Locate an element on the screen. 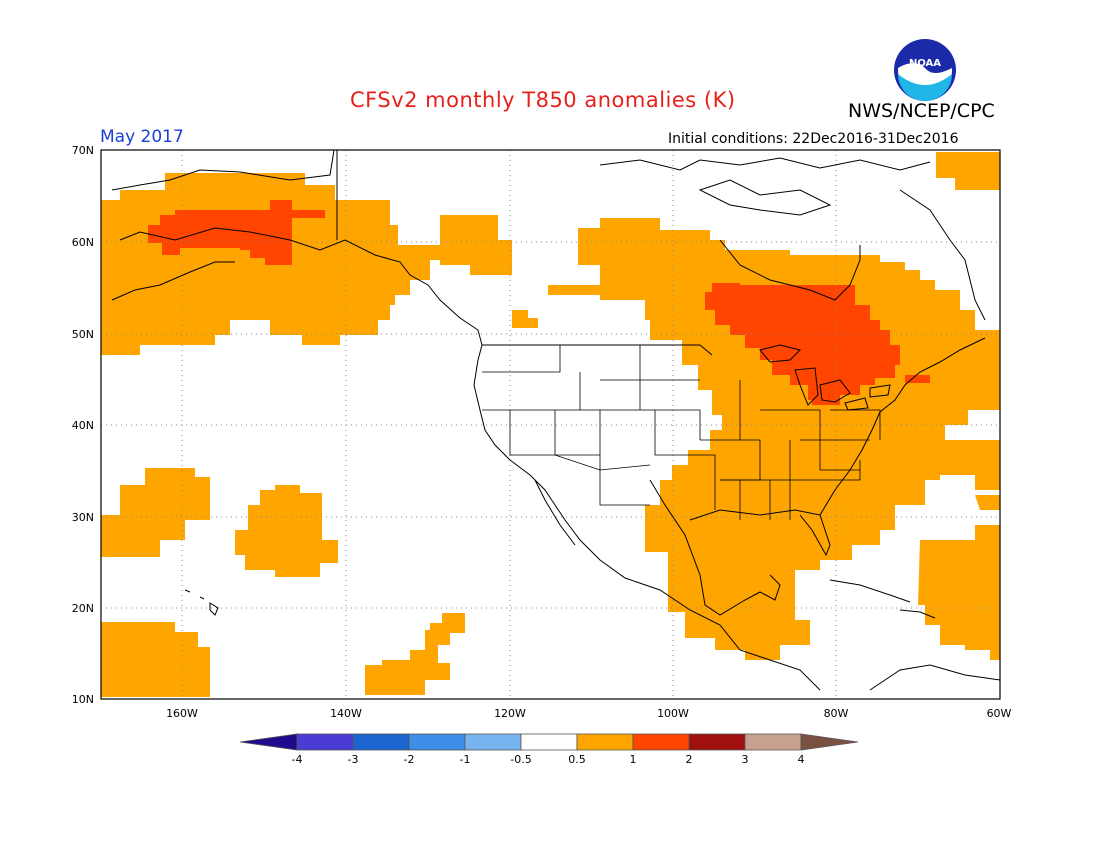 The image size is (1100, 850). color-legend is located at coordinates (549, 742).